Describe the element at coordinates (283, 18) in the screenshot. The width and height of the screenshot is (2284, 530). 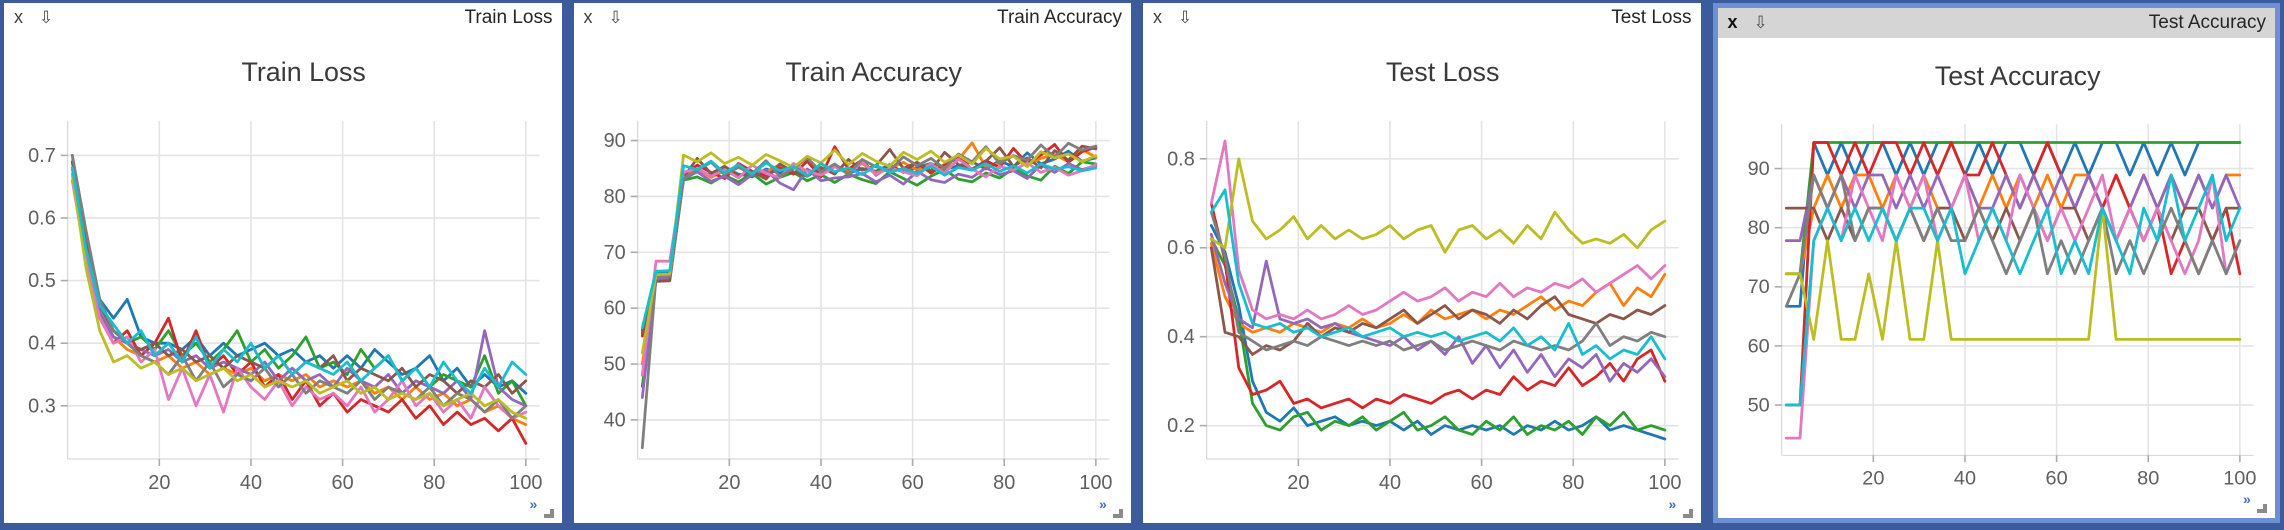
I see `window-title-bar: x ⇩ Train Loss` at that location.